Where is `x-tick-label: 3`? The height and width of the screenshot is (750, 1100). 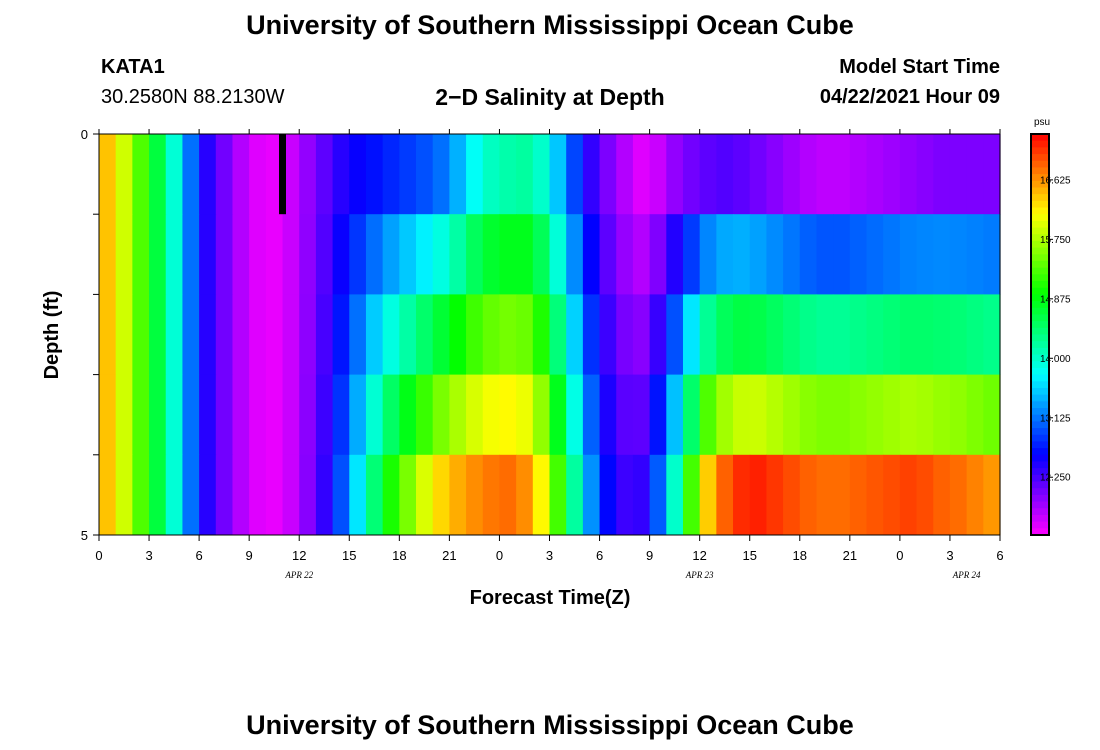
x-tick-label: 3 is located at coordinates (549, 555).